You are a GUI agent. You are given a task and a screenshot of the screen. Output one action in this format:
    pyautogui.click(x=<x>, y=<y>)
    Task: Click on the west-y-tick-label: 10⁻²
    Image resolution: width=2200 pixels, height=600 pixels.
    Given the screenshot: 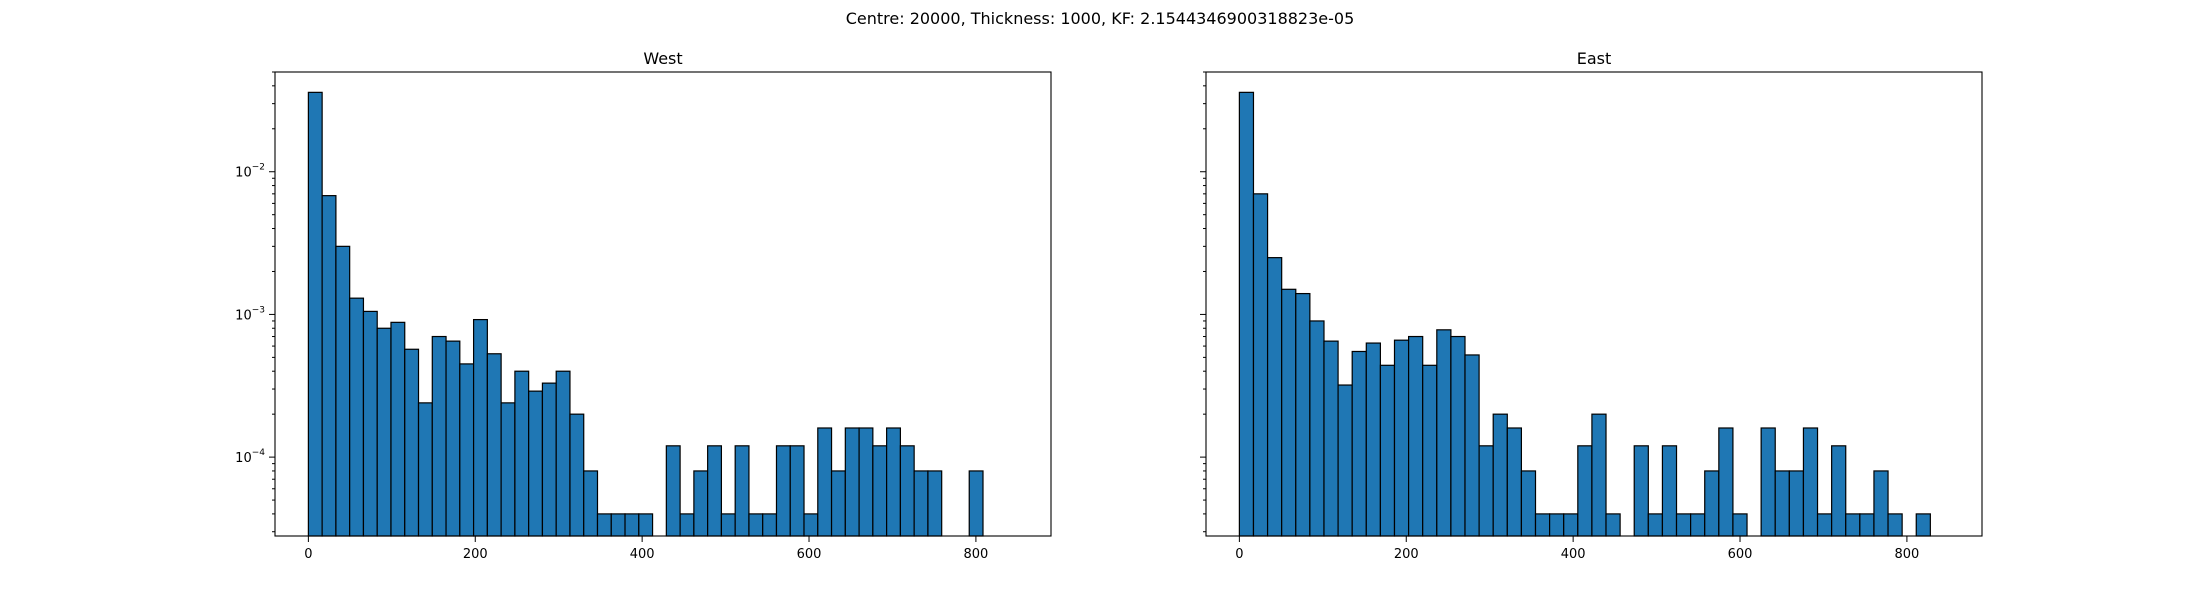 What is the action you would take?
    pyautogui.click(x=250, y=172)
    